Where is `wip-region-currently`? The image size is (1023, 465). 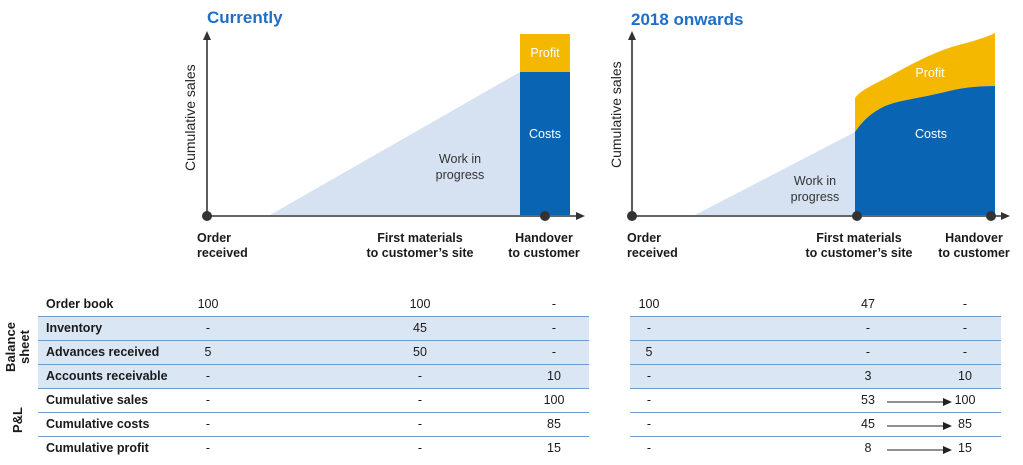 wip-region-currently is located at coordinates (395, 143).